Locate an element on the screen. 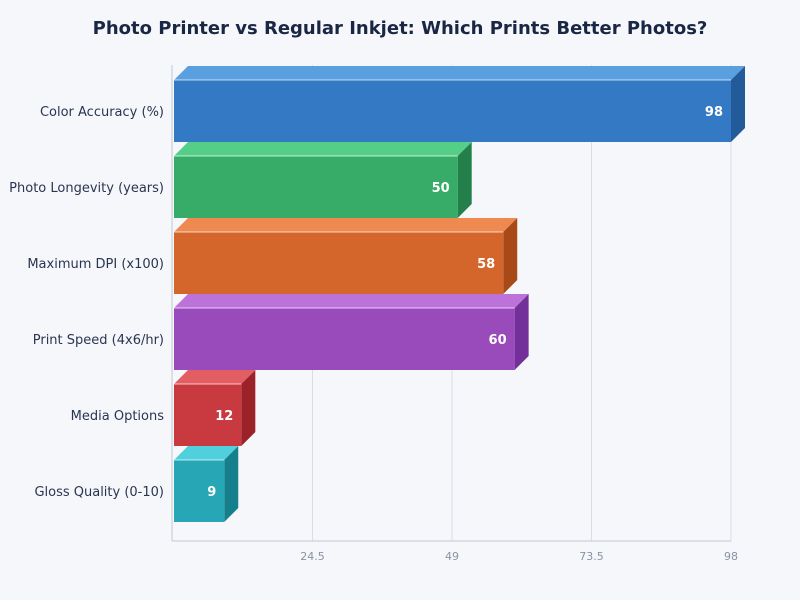 This screenshot has height=600, width=800. x-tick-label: 98 is located at coordinates (731, 556).